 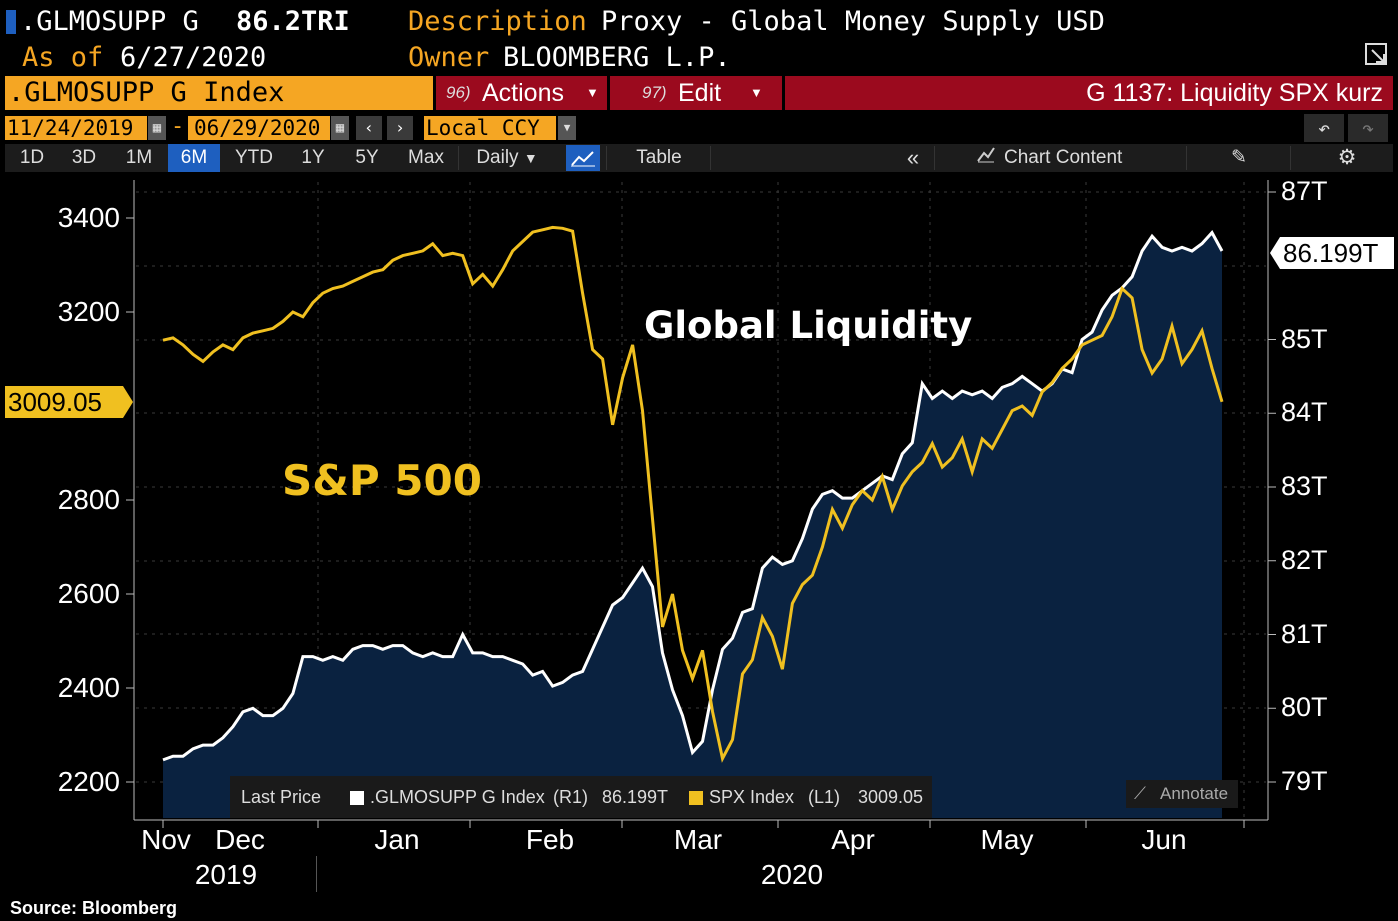 What do you see at coordinates (1304, 338) in the screenshot?
I see `right-tick-label: 85T` at bounding box center [1304, 338].